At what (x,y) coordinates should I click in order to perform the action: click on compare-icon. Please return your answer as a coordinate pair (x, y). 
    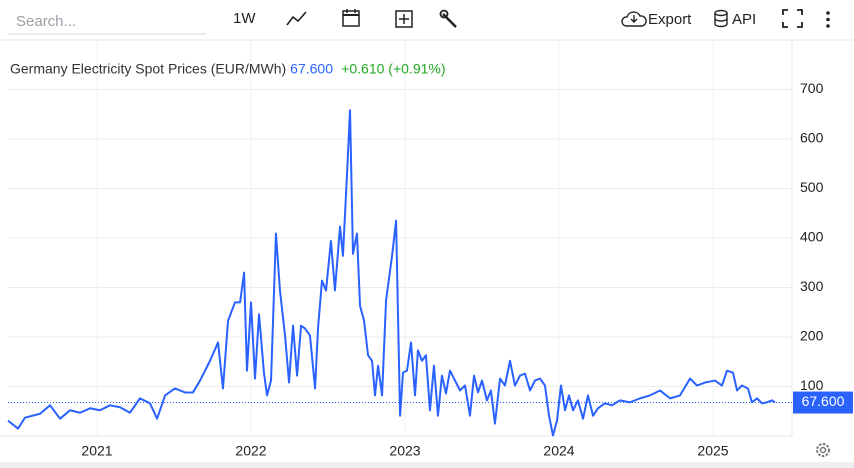
    Looking at the image, I should click on (404, 19).